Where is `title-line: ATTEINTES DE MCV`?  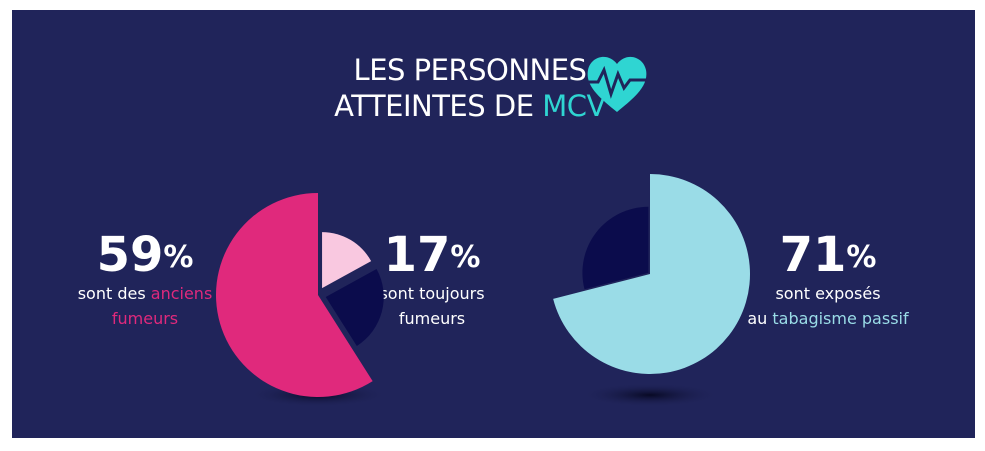 title-line: ATTEINTES DE MCV is located at coordinates (470, 106).